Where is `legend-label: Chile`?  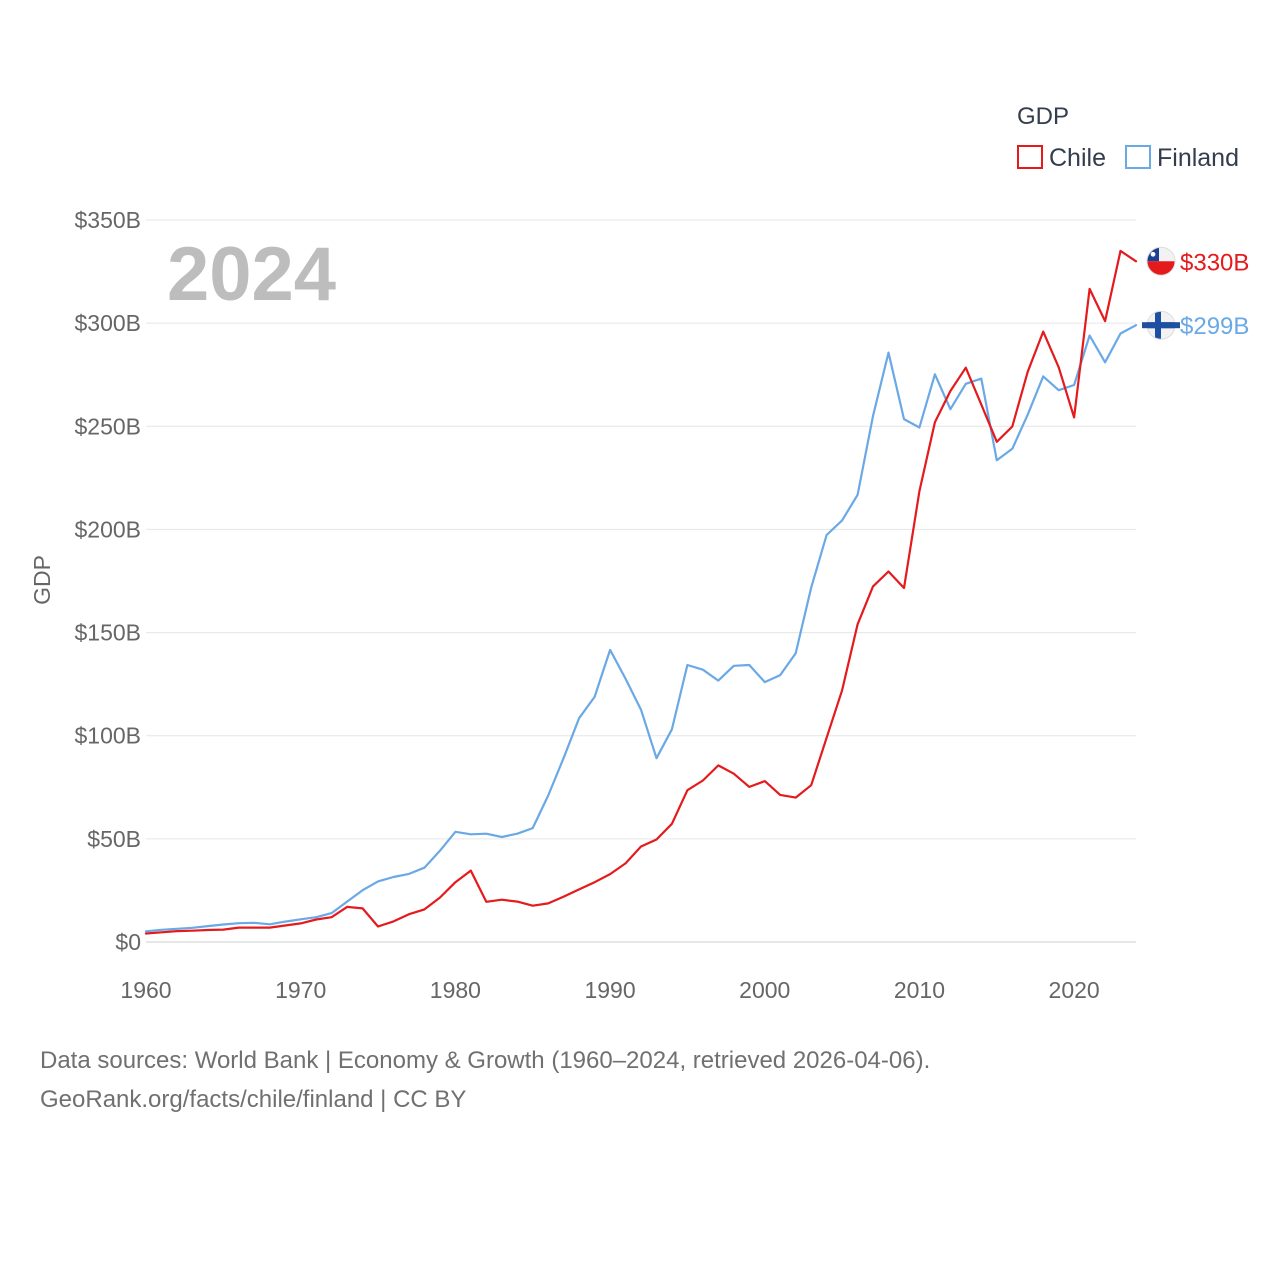 legend-label: Chile is located at coordinates (1077, 158).